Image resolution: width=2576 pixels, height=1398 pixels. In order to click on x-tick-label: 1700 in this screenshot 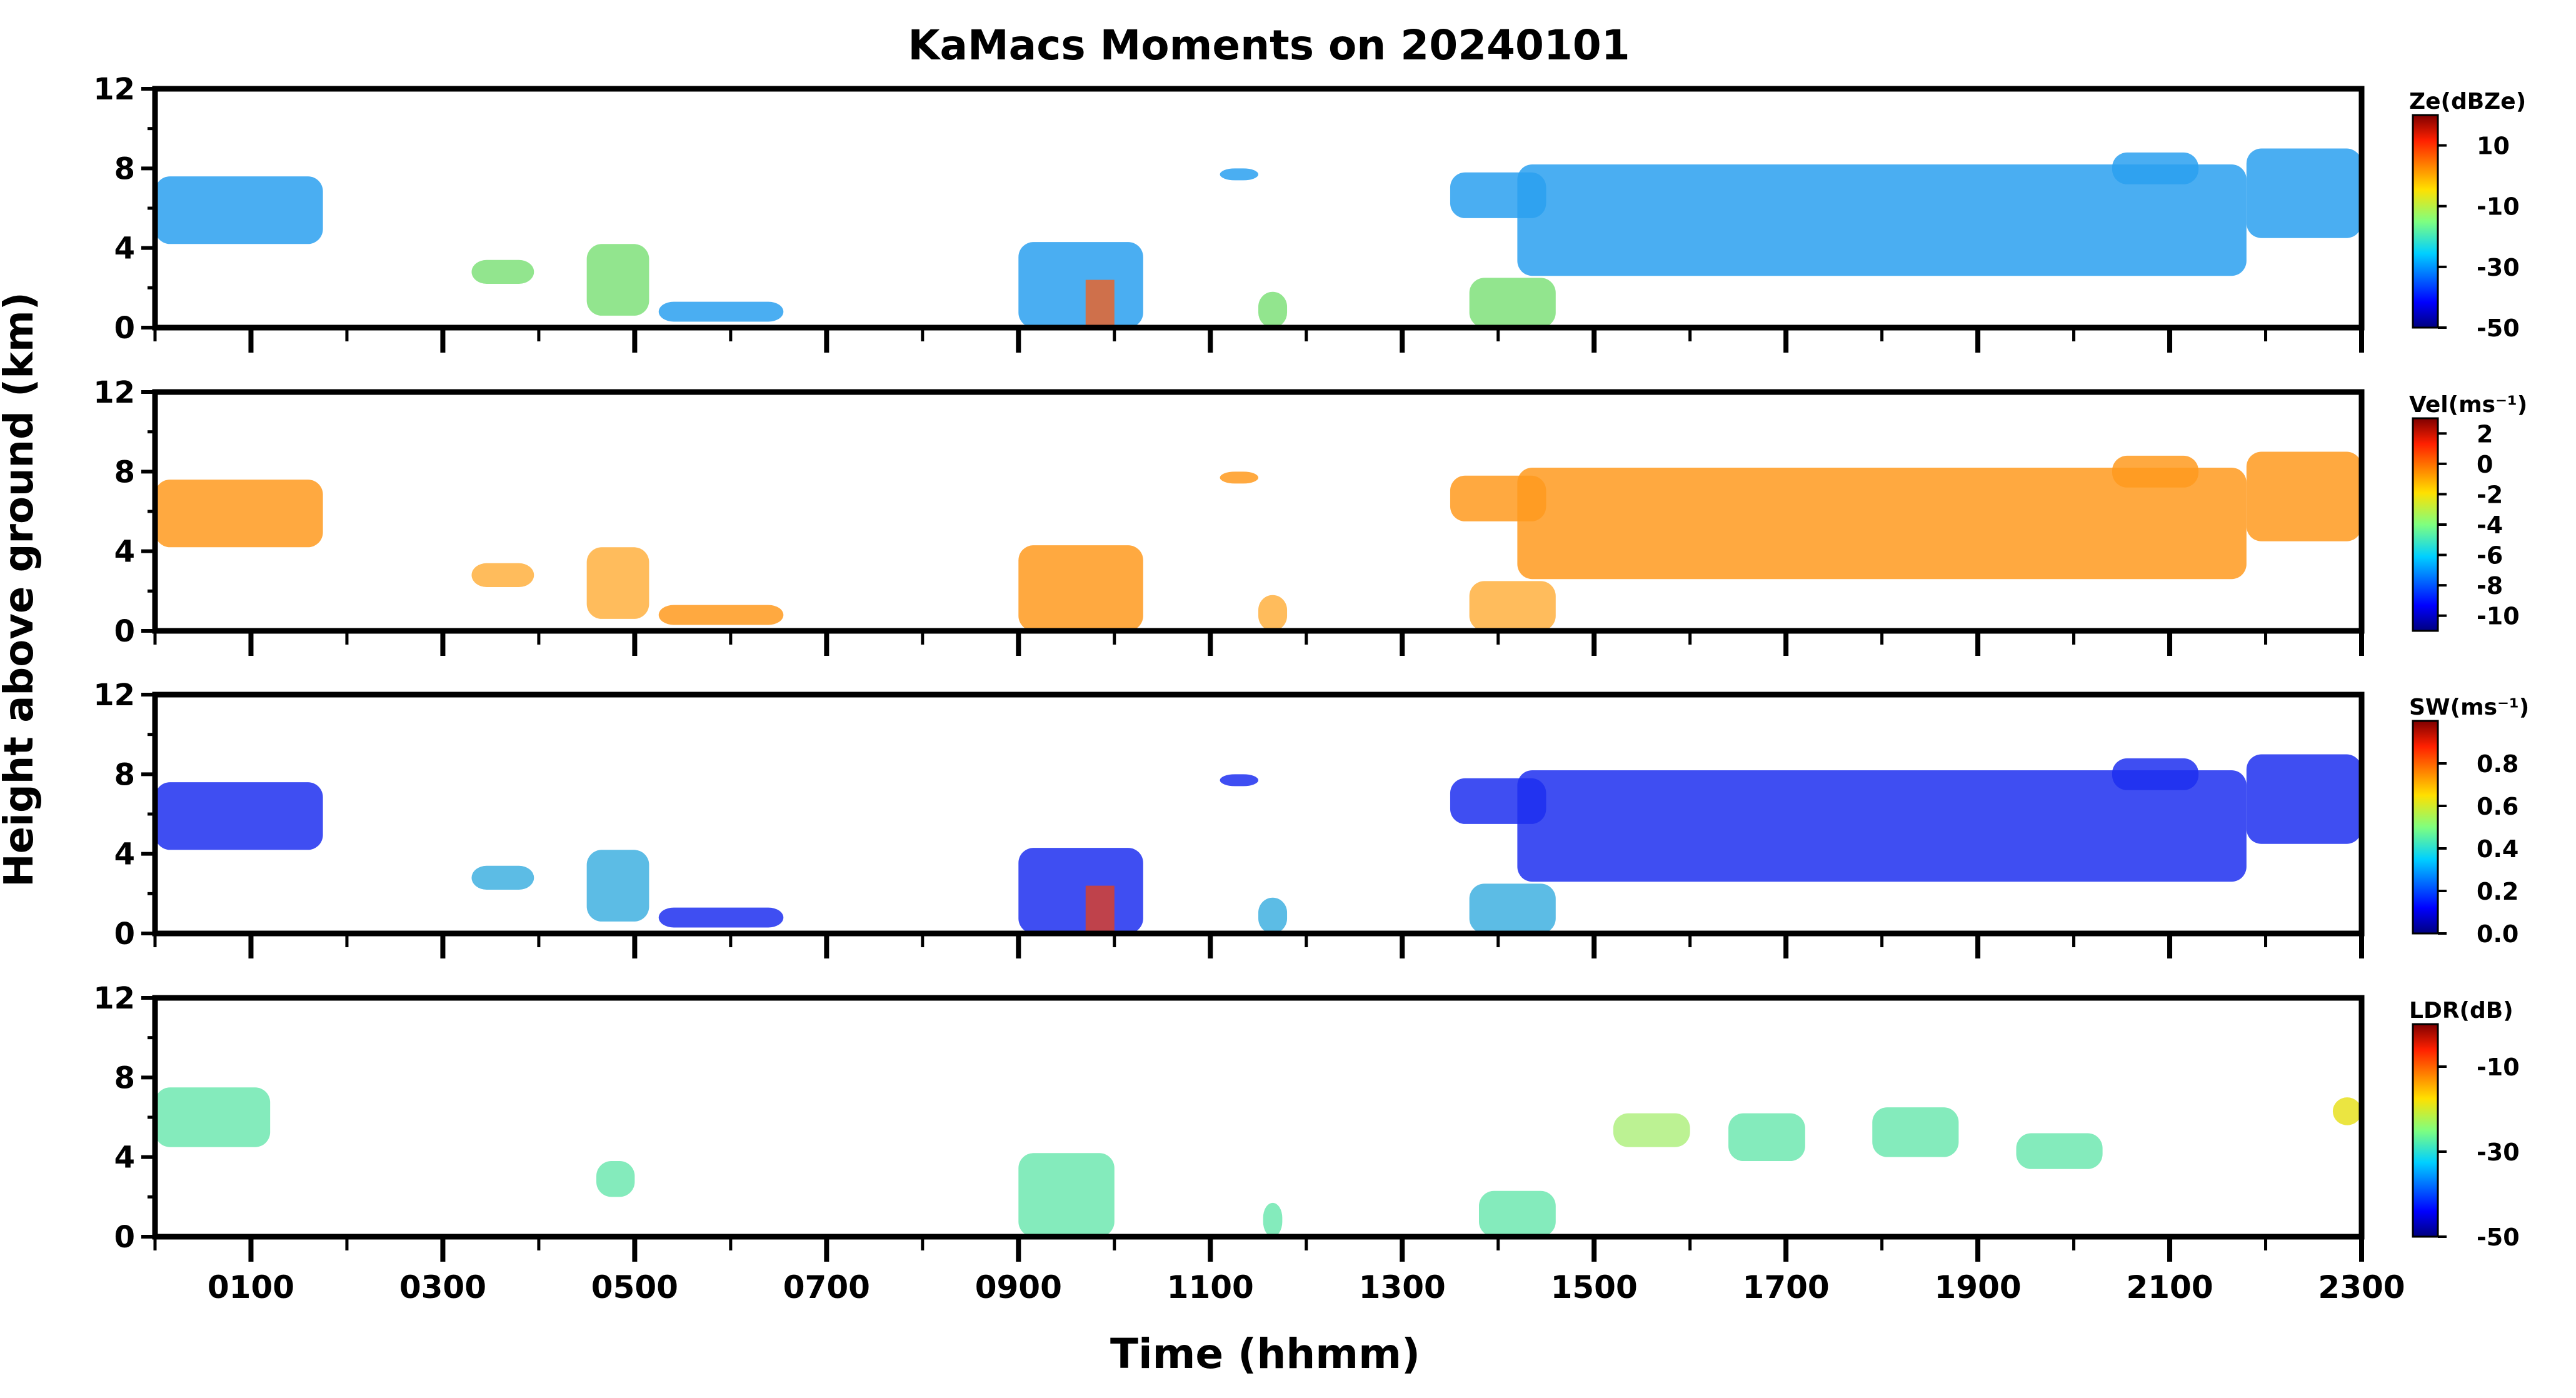, I will do `click(1786, 1287)`.